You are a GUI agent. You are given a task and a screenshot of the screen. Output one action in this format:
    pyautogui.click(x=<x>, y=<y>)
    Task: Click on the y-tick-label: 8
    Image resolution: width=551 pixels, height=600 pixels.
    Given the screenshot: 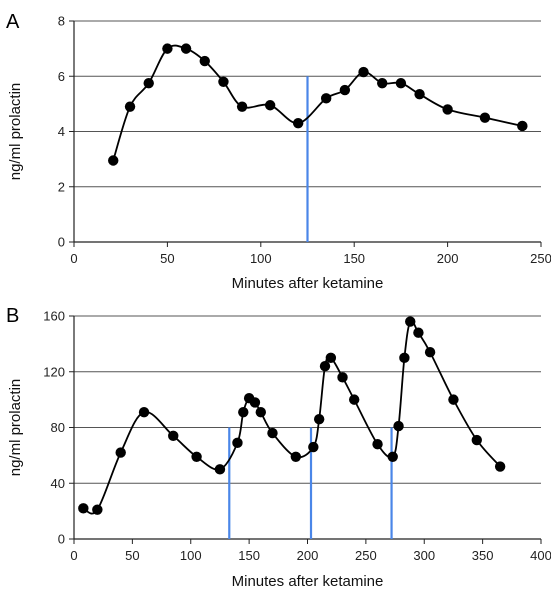 What is the action you would take?
    pyautogui.click(x=61, y=21)
    